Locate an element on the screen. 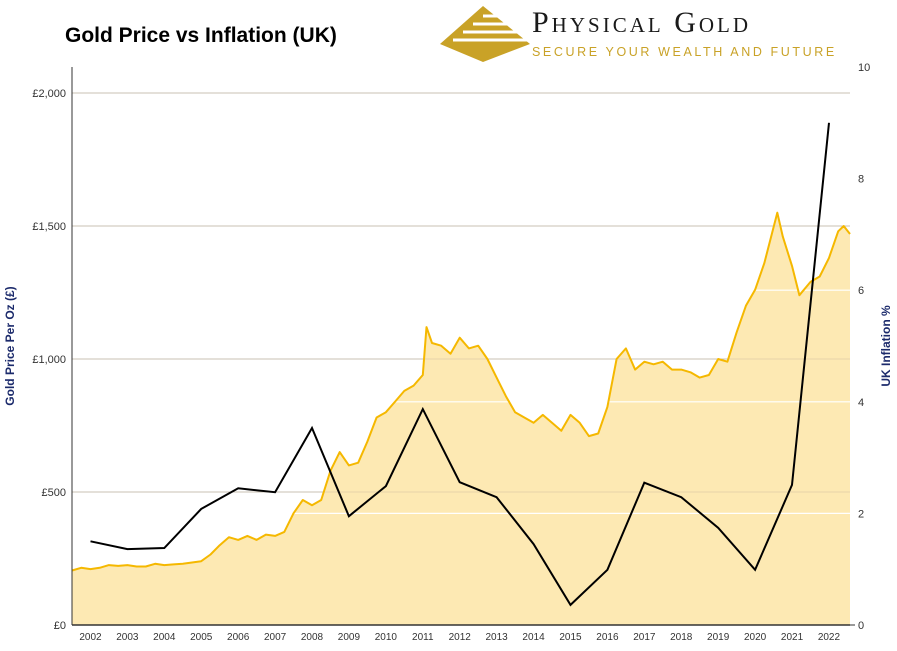 The image size is (897, 651). left-tick-label: £500 is located at coordinates (54, 493).